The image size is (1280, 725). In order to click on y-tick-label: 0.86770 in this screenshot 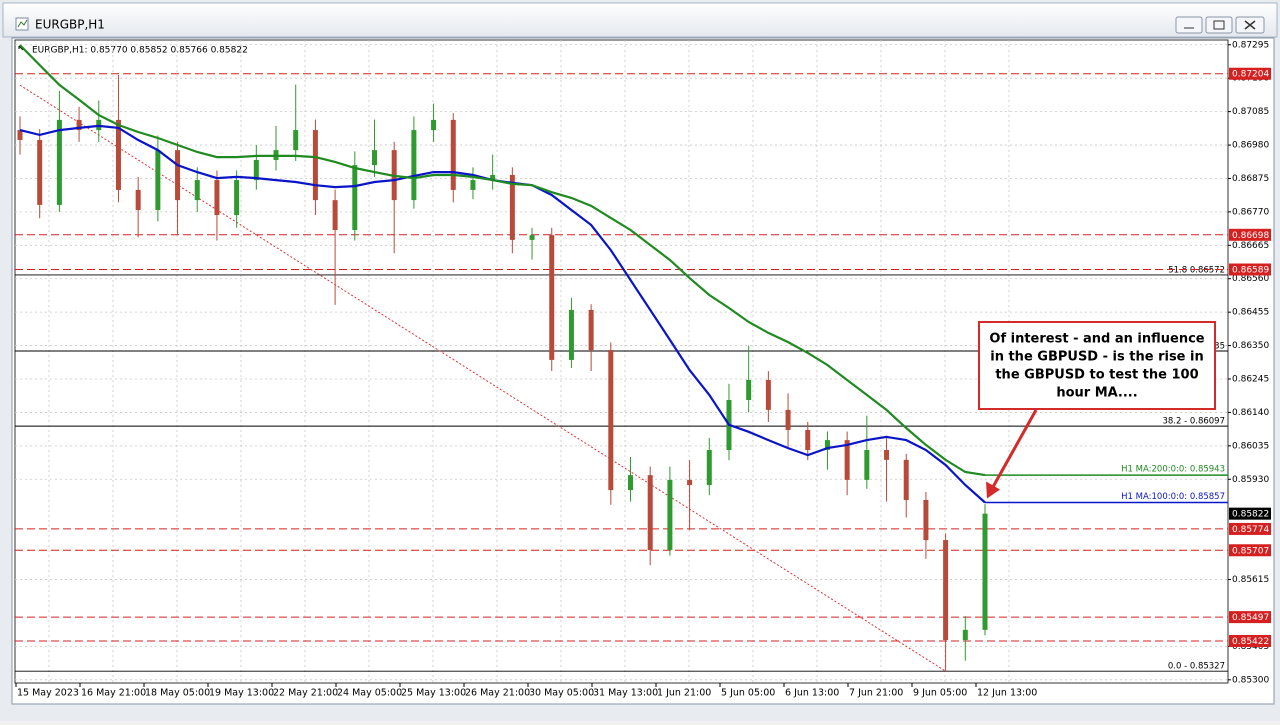, I will do `click(1250, 212)`.